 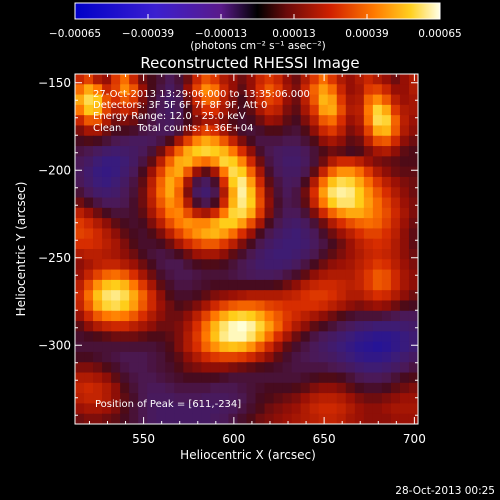 What do you see at coordinates (366, 34) in the screenshot?
I see `colorbar-tick-label: 0.00039` at bounding box center [366, 34].